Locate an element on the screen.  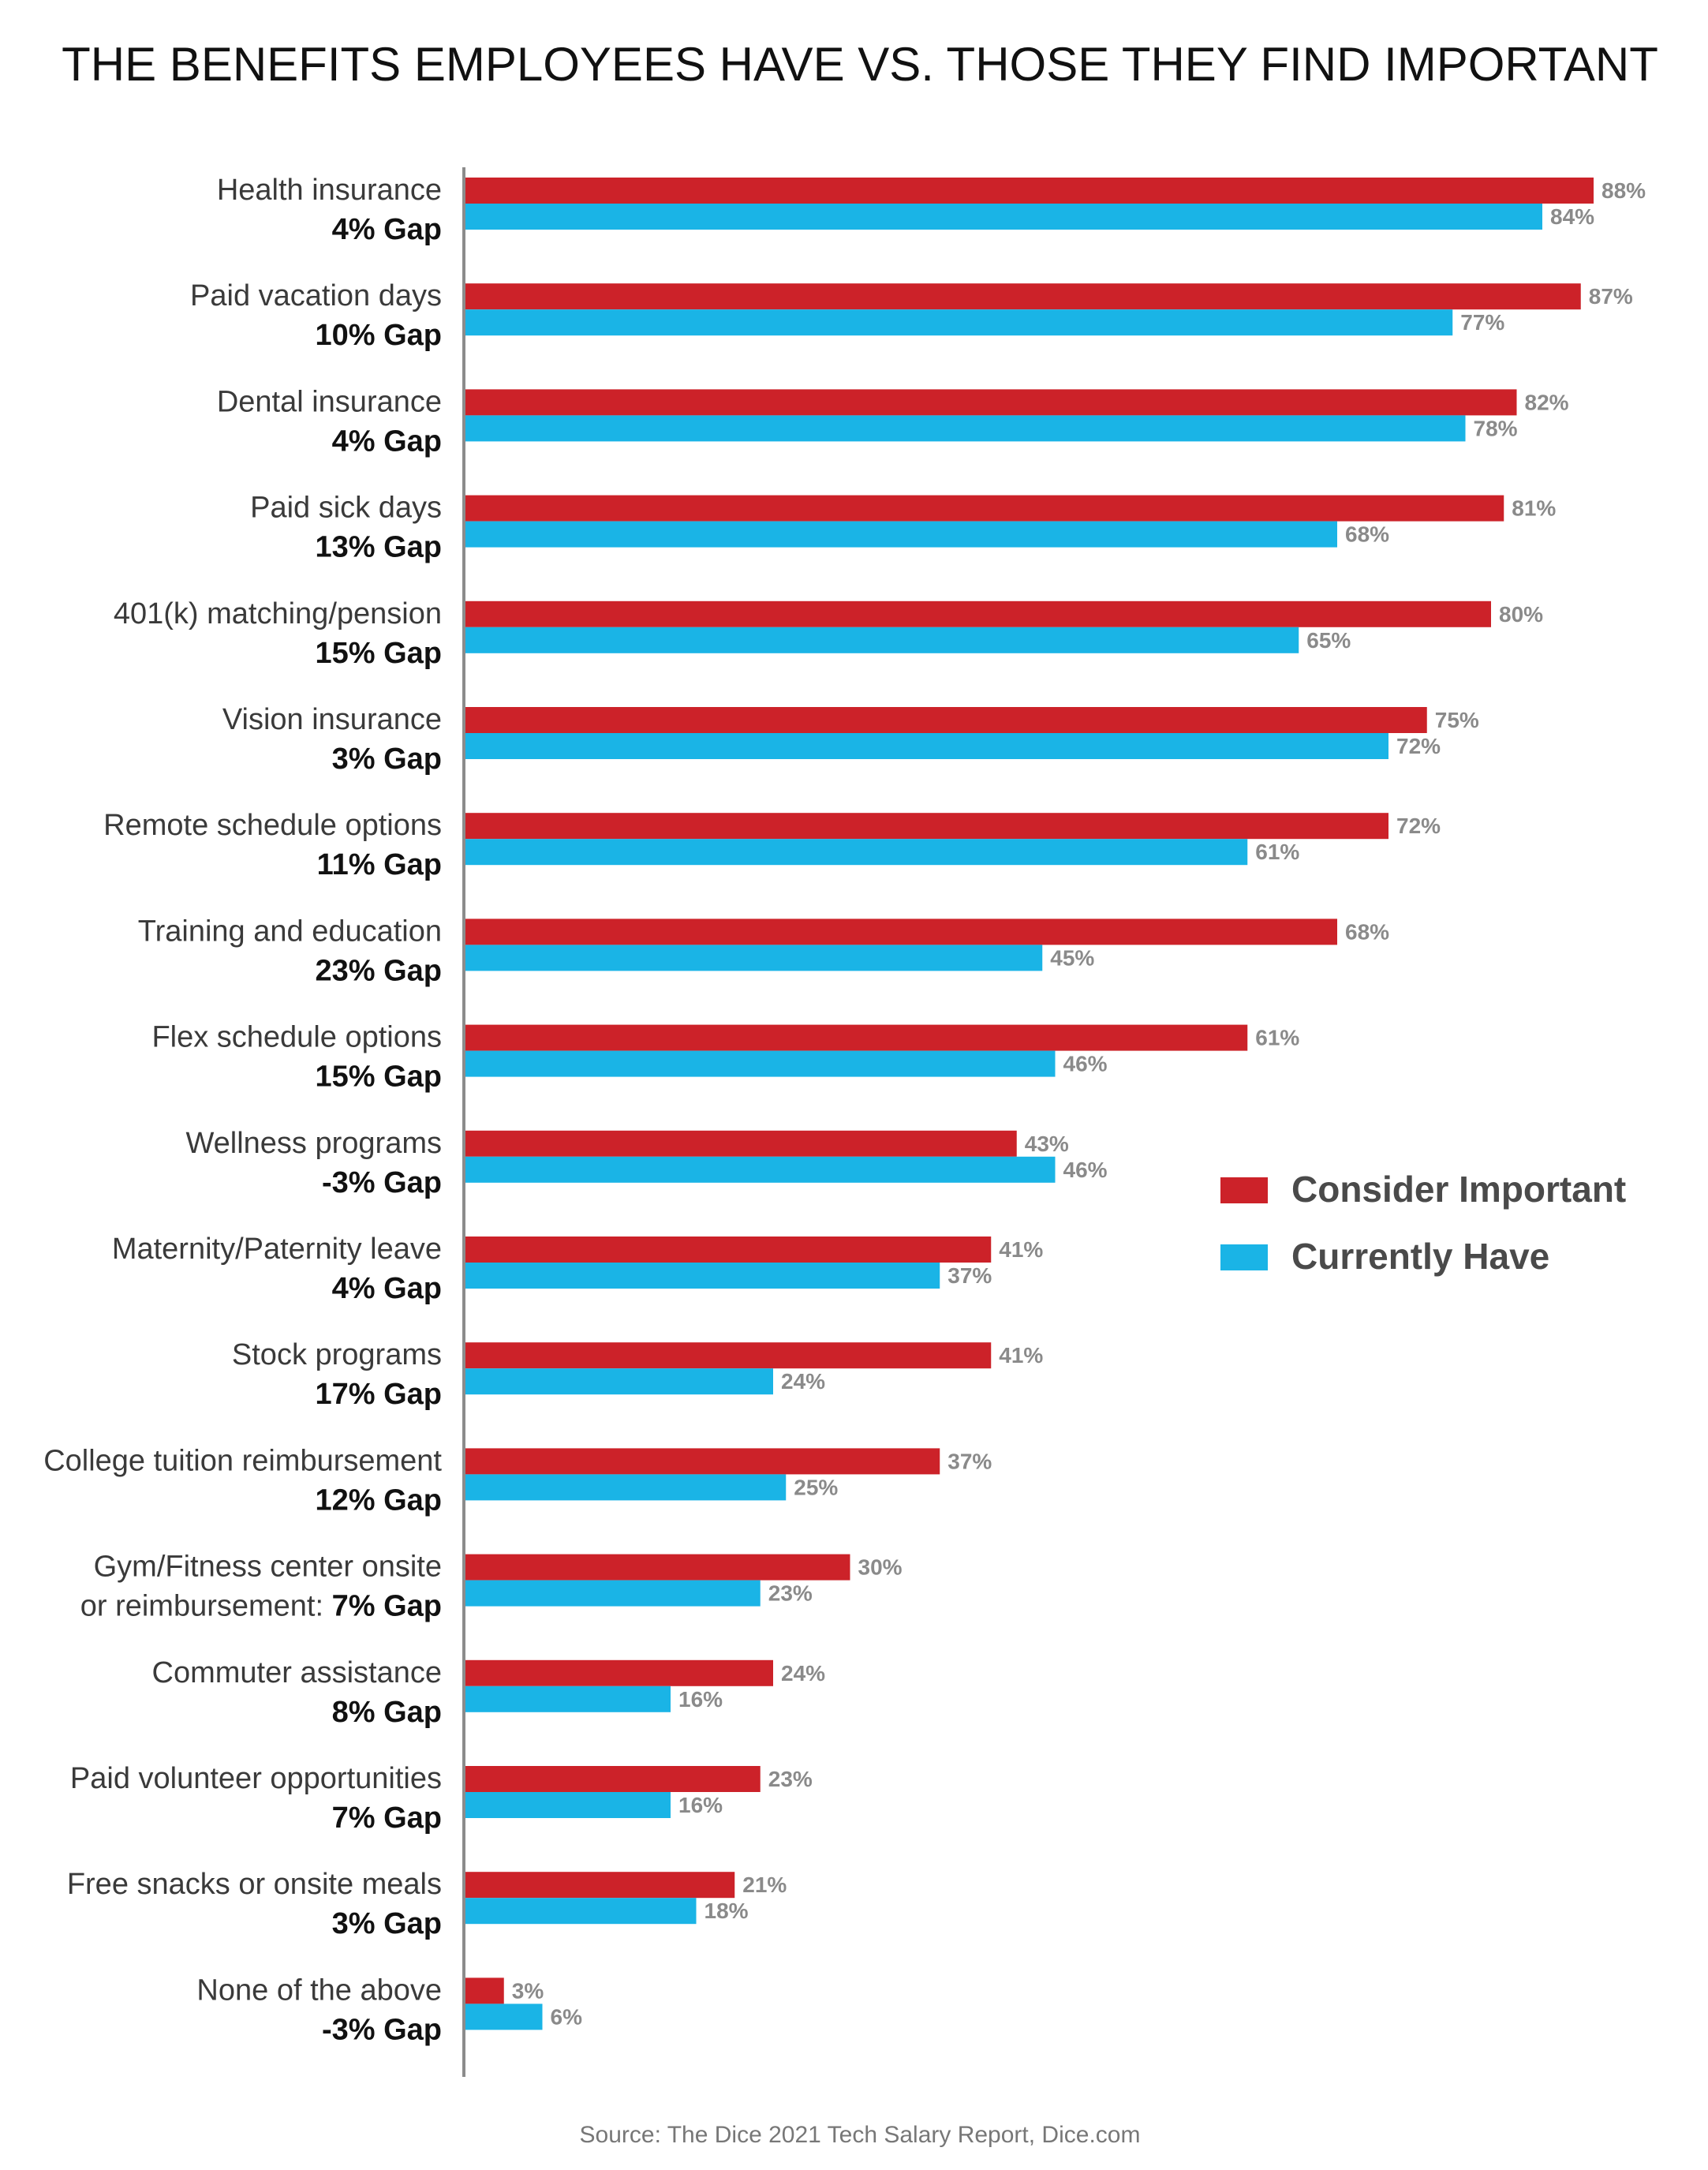
gap-label: 13% Gap is located at coordinates (378, 547).